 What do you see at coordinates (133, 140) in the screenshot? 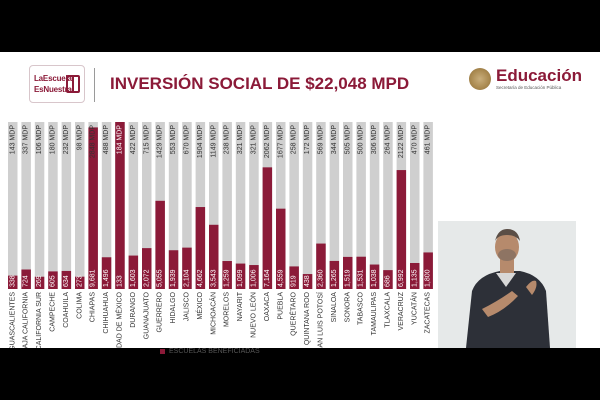
I see `investment-label: 422 MDP` at bounding box center [133, 140].